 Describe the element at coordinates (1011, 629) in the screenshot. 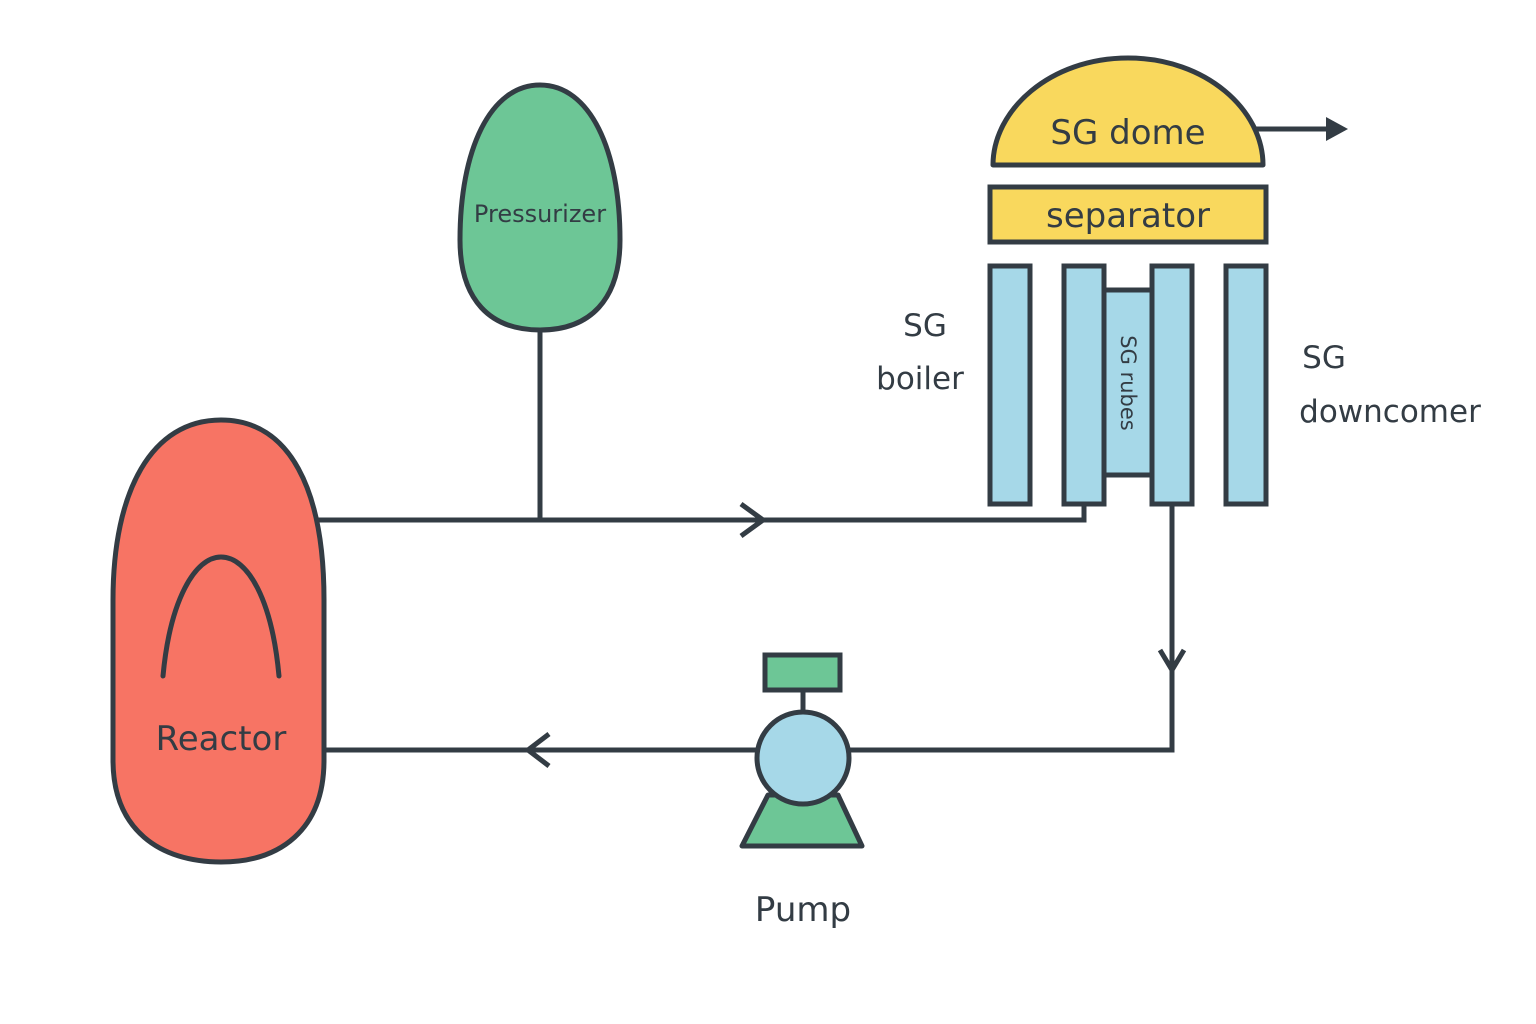

I see `sg-outlet-pipe` at that location.